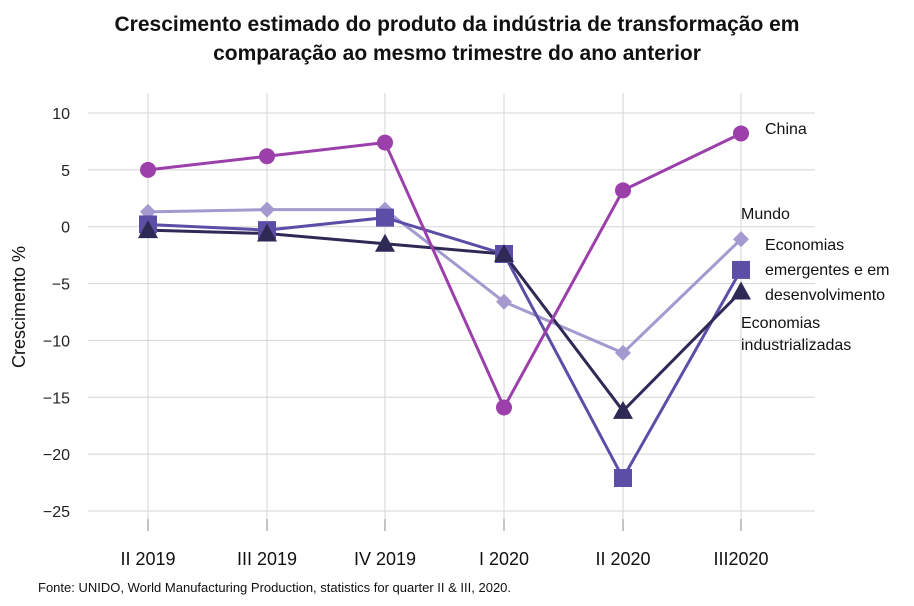 The width and height of the screenshot is (914, 606). I want to click on y-axis-label: Crescimento %, so click(19, 307).